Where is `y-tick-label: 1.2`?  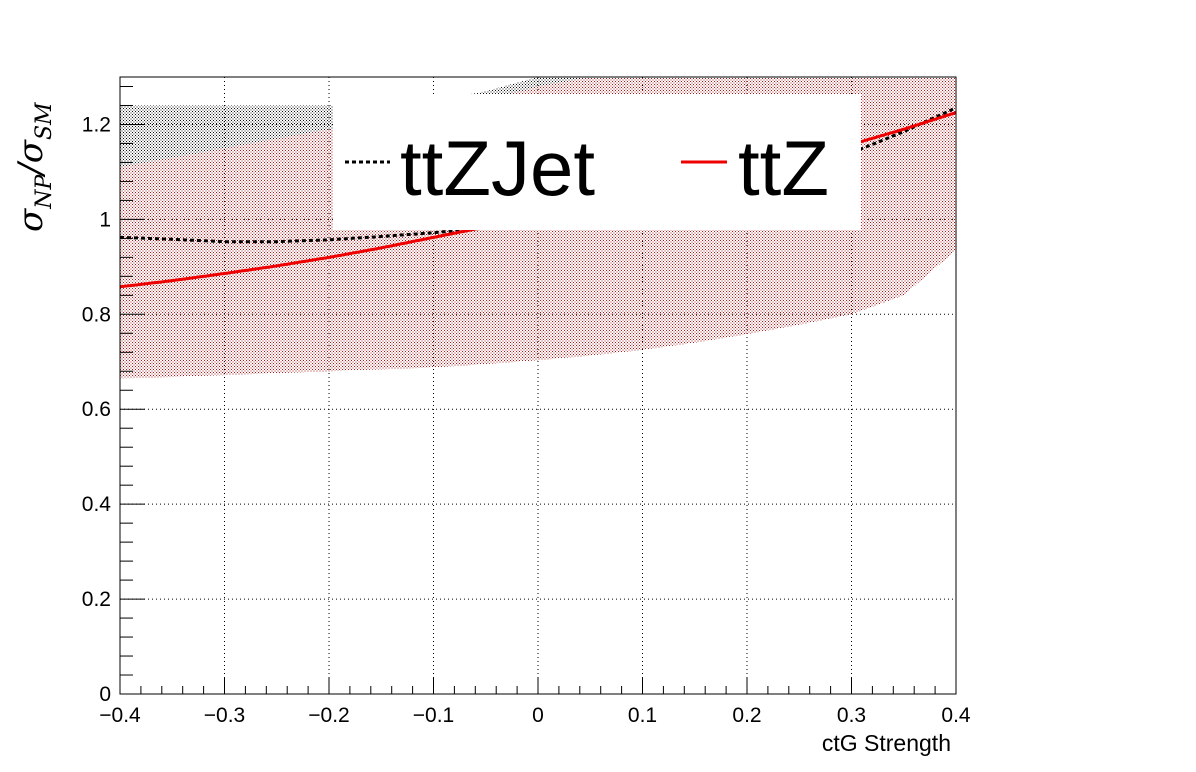
y-tick-label: 1.2 is located at coordinates (96, 124).